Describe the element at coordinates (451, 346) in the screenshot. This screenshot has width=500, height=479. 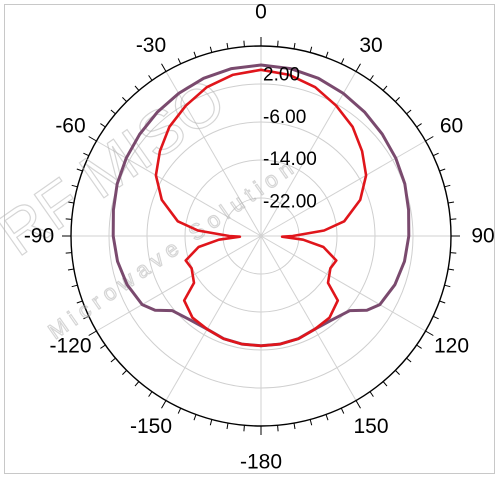
I see `angle-label-120: 120` at that location.